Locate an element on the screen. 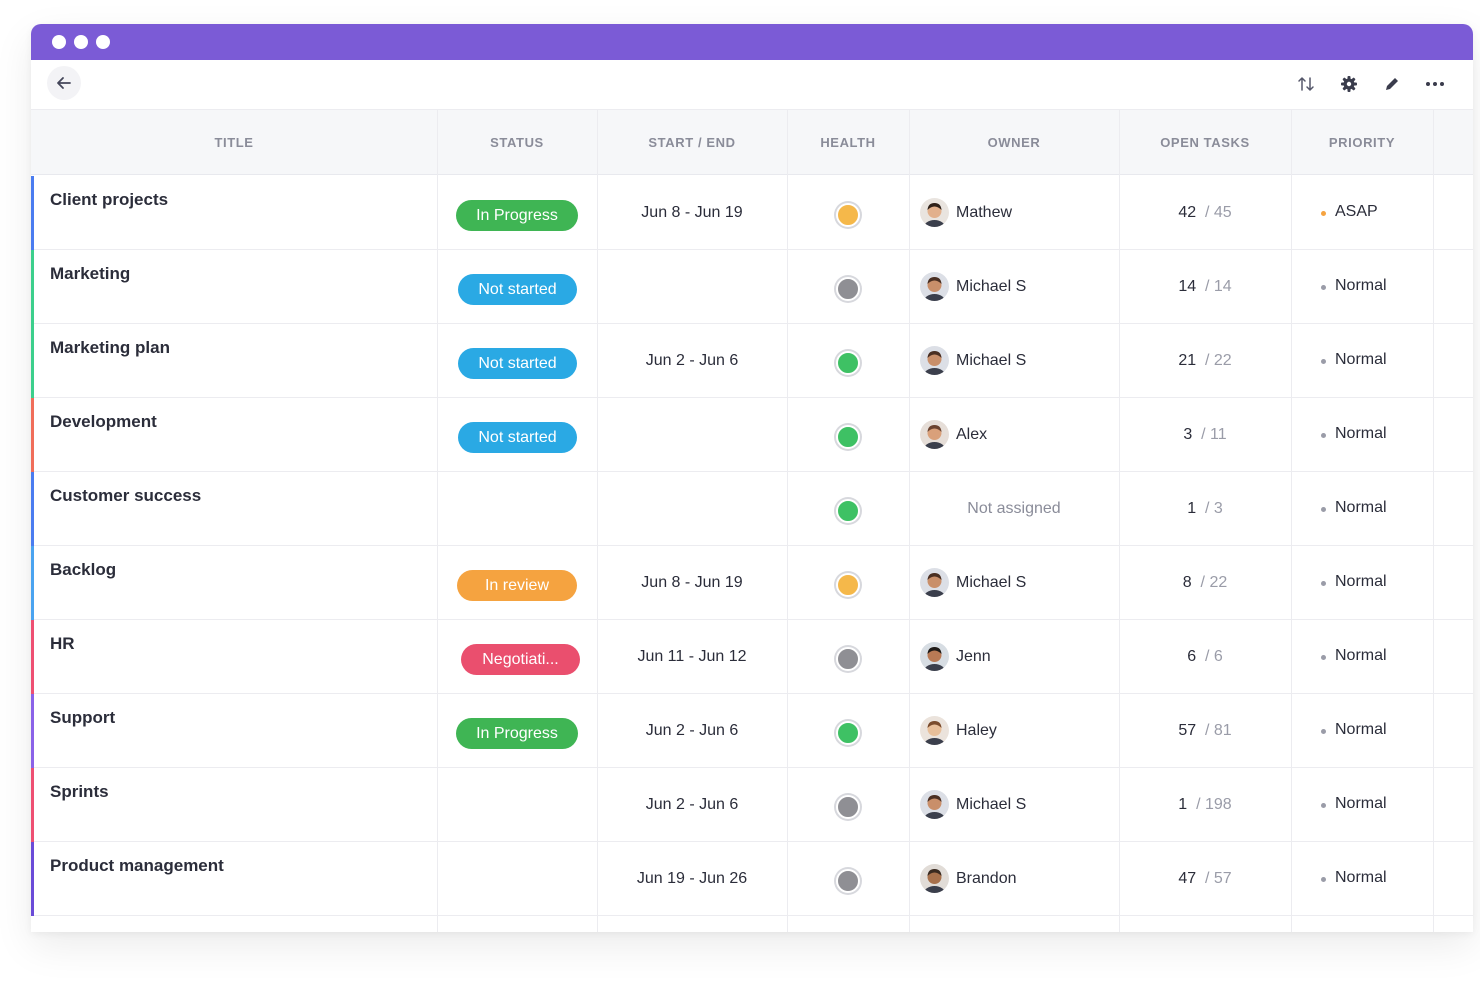 This screenshot has width=1480, height=987. gear-icon is located at coordinates (1349, 84).